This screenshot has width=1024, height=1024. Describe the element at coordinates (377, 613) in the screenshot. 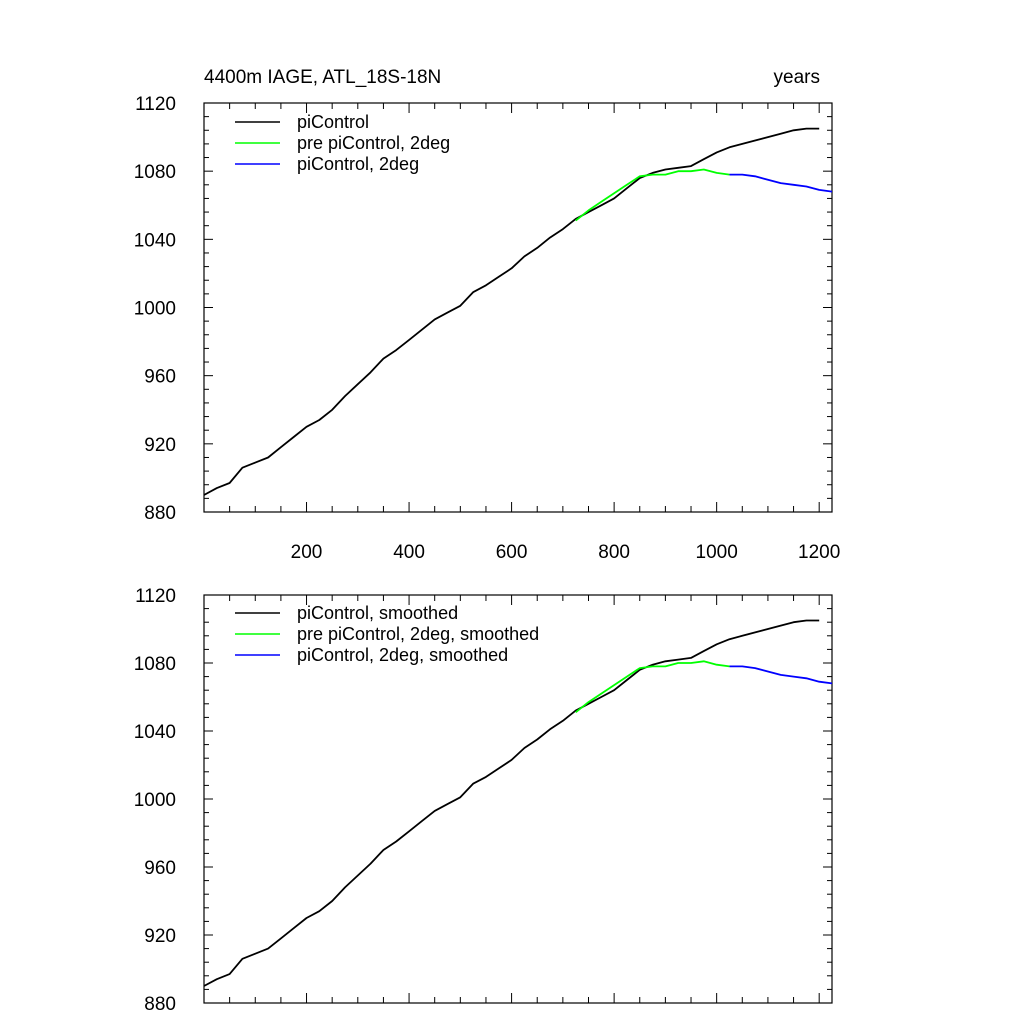

I see `legend-label: piControl, smoothed` at that location.